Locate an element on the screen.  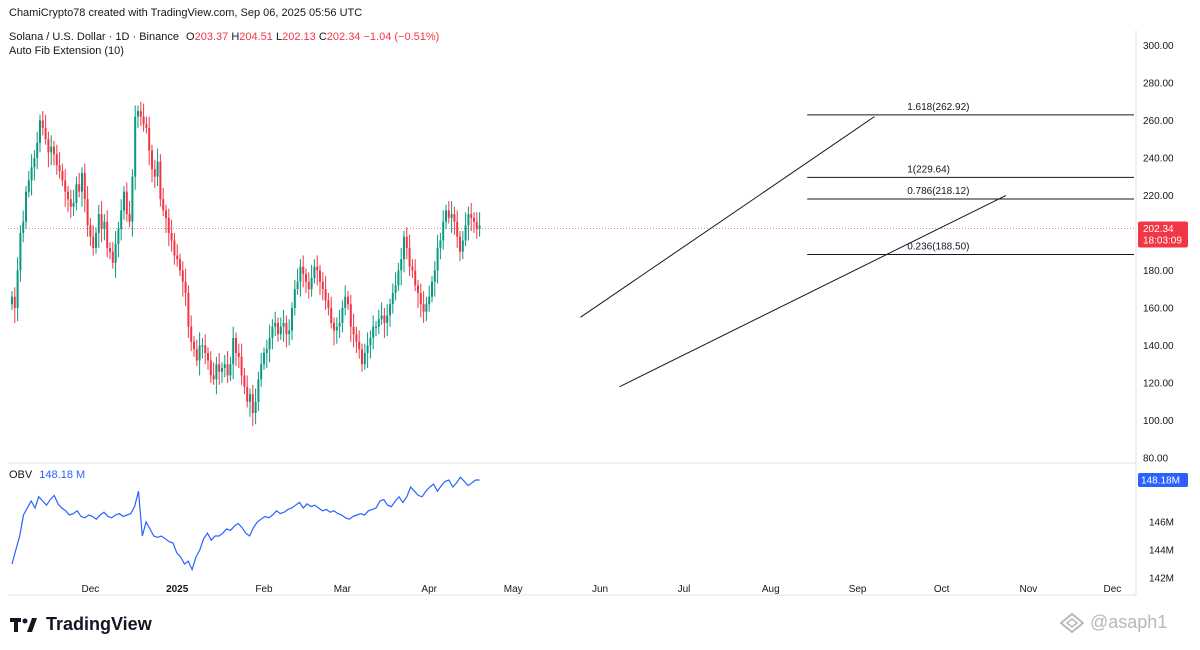
open-label: O is located at coordinates (190, 37).